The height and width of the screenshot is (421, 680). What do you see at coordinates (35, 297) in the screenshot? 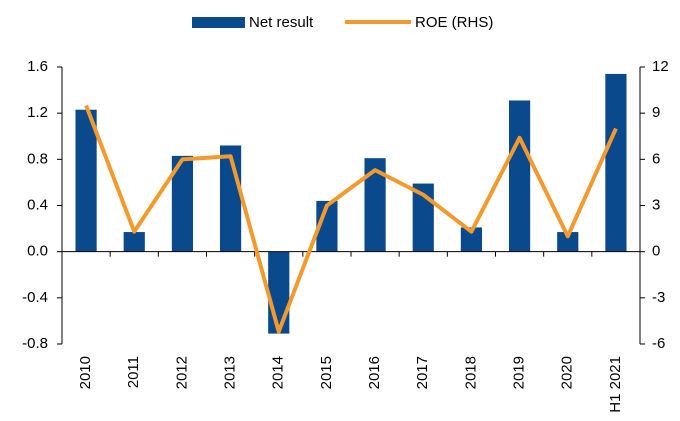
I see `y-tick-label: -0.4` at bounding box center [35, 297].